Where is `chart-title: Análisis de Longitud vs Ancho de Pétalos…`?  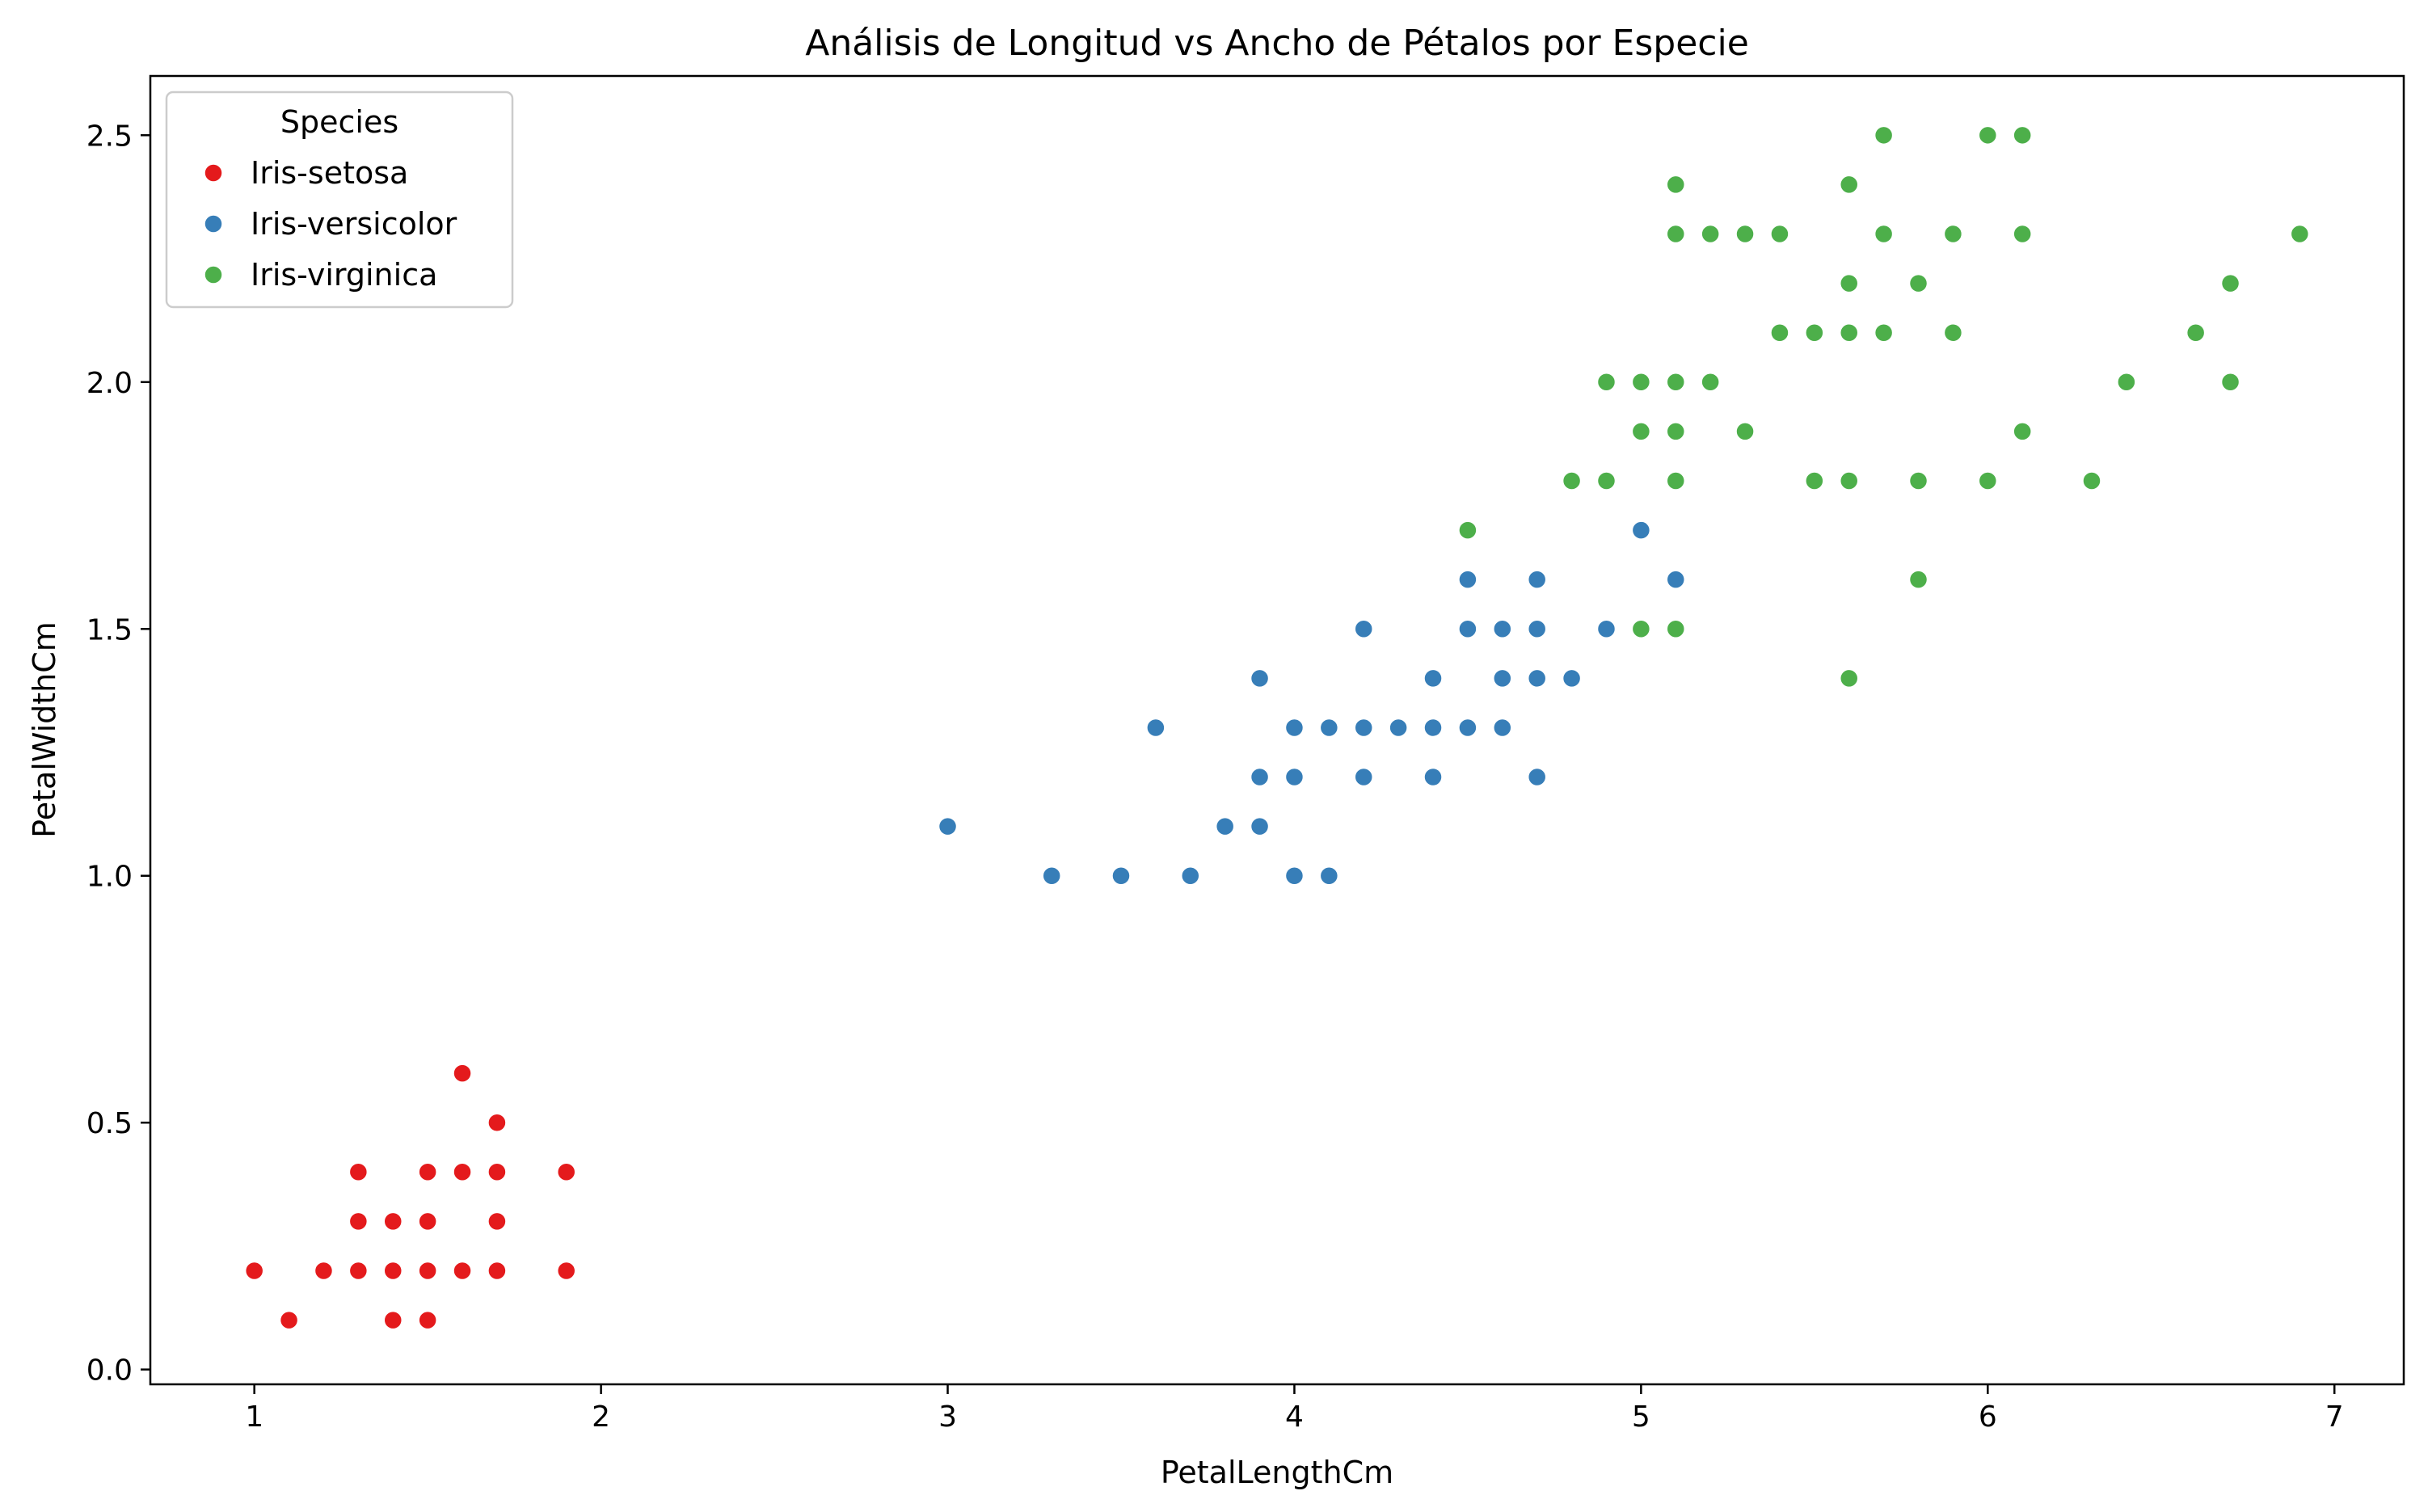
chart-title: Análisis de Longitud vs Ancho de Pétalos… is located at coordinates (1277, 43).